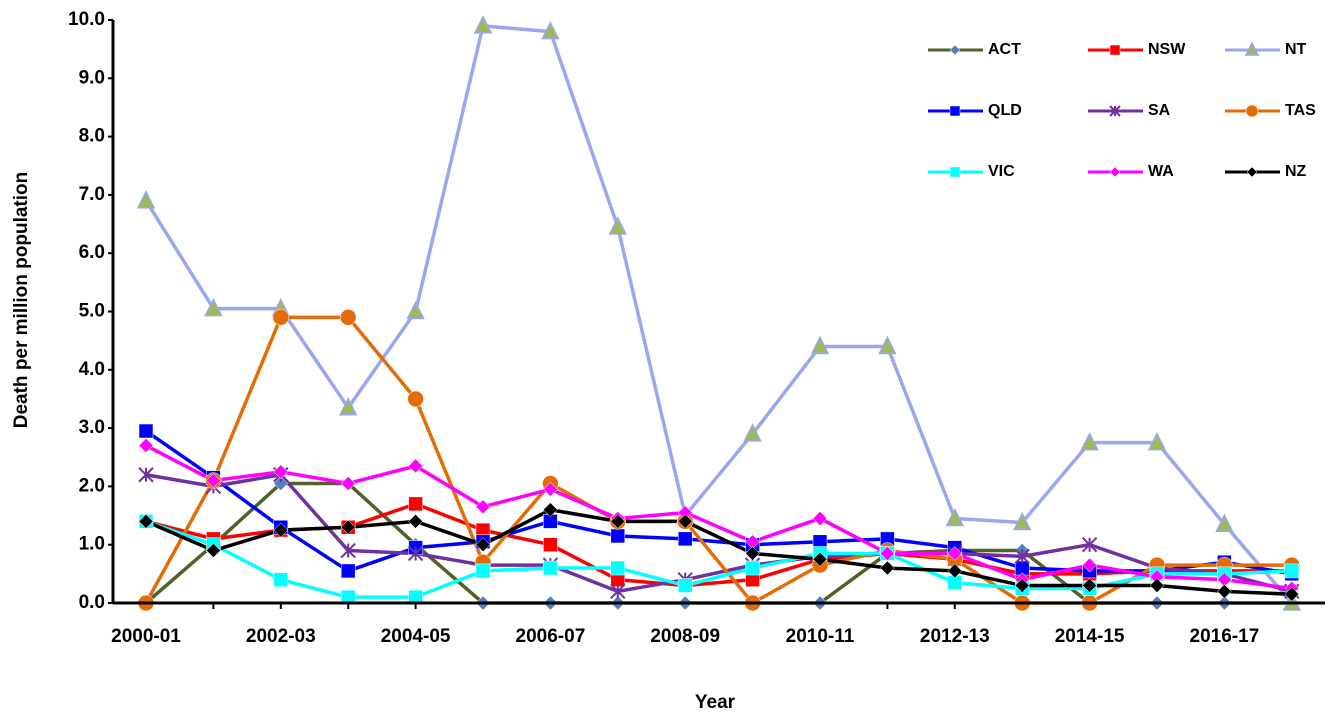  What do you see at coordinates (975, 110) in the screenshot?
I see `legend-item: QLD` at bounding box center [975, 110].